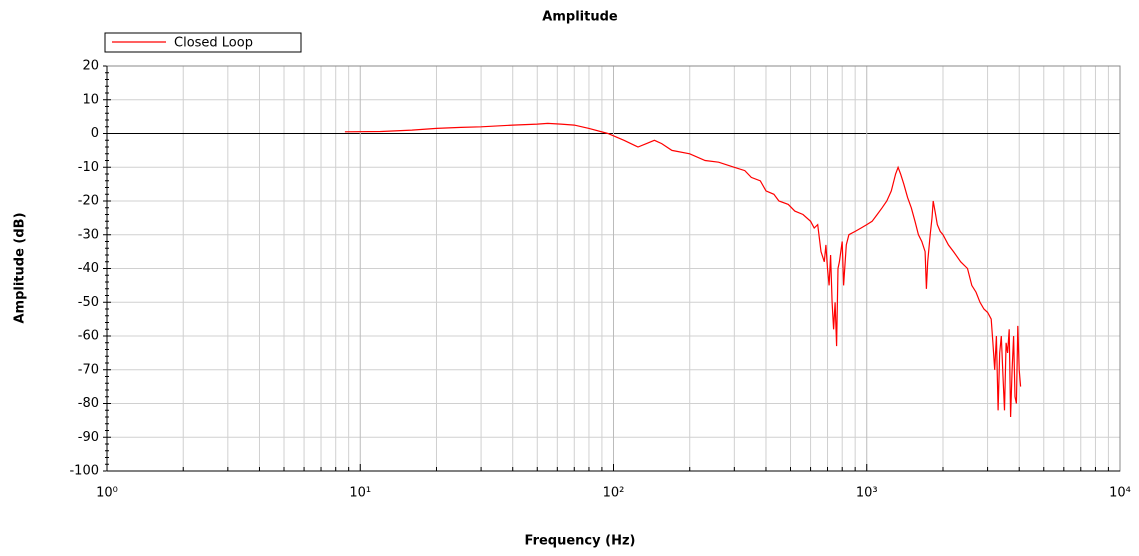 This screenshot has width=1139, height=556. I want to click on y-tick-label: -50, so click(88, 302).